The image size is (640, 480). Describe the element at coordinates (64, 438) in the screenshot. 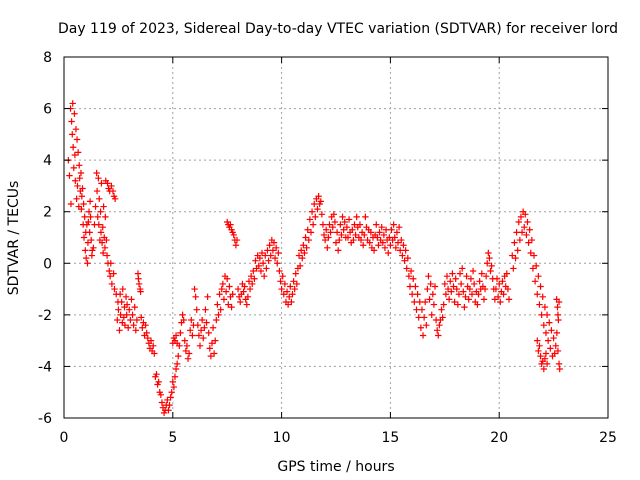

I see `x-tick-label: 0` at that location.